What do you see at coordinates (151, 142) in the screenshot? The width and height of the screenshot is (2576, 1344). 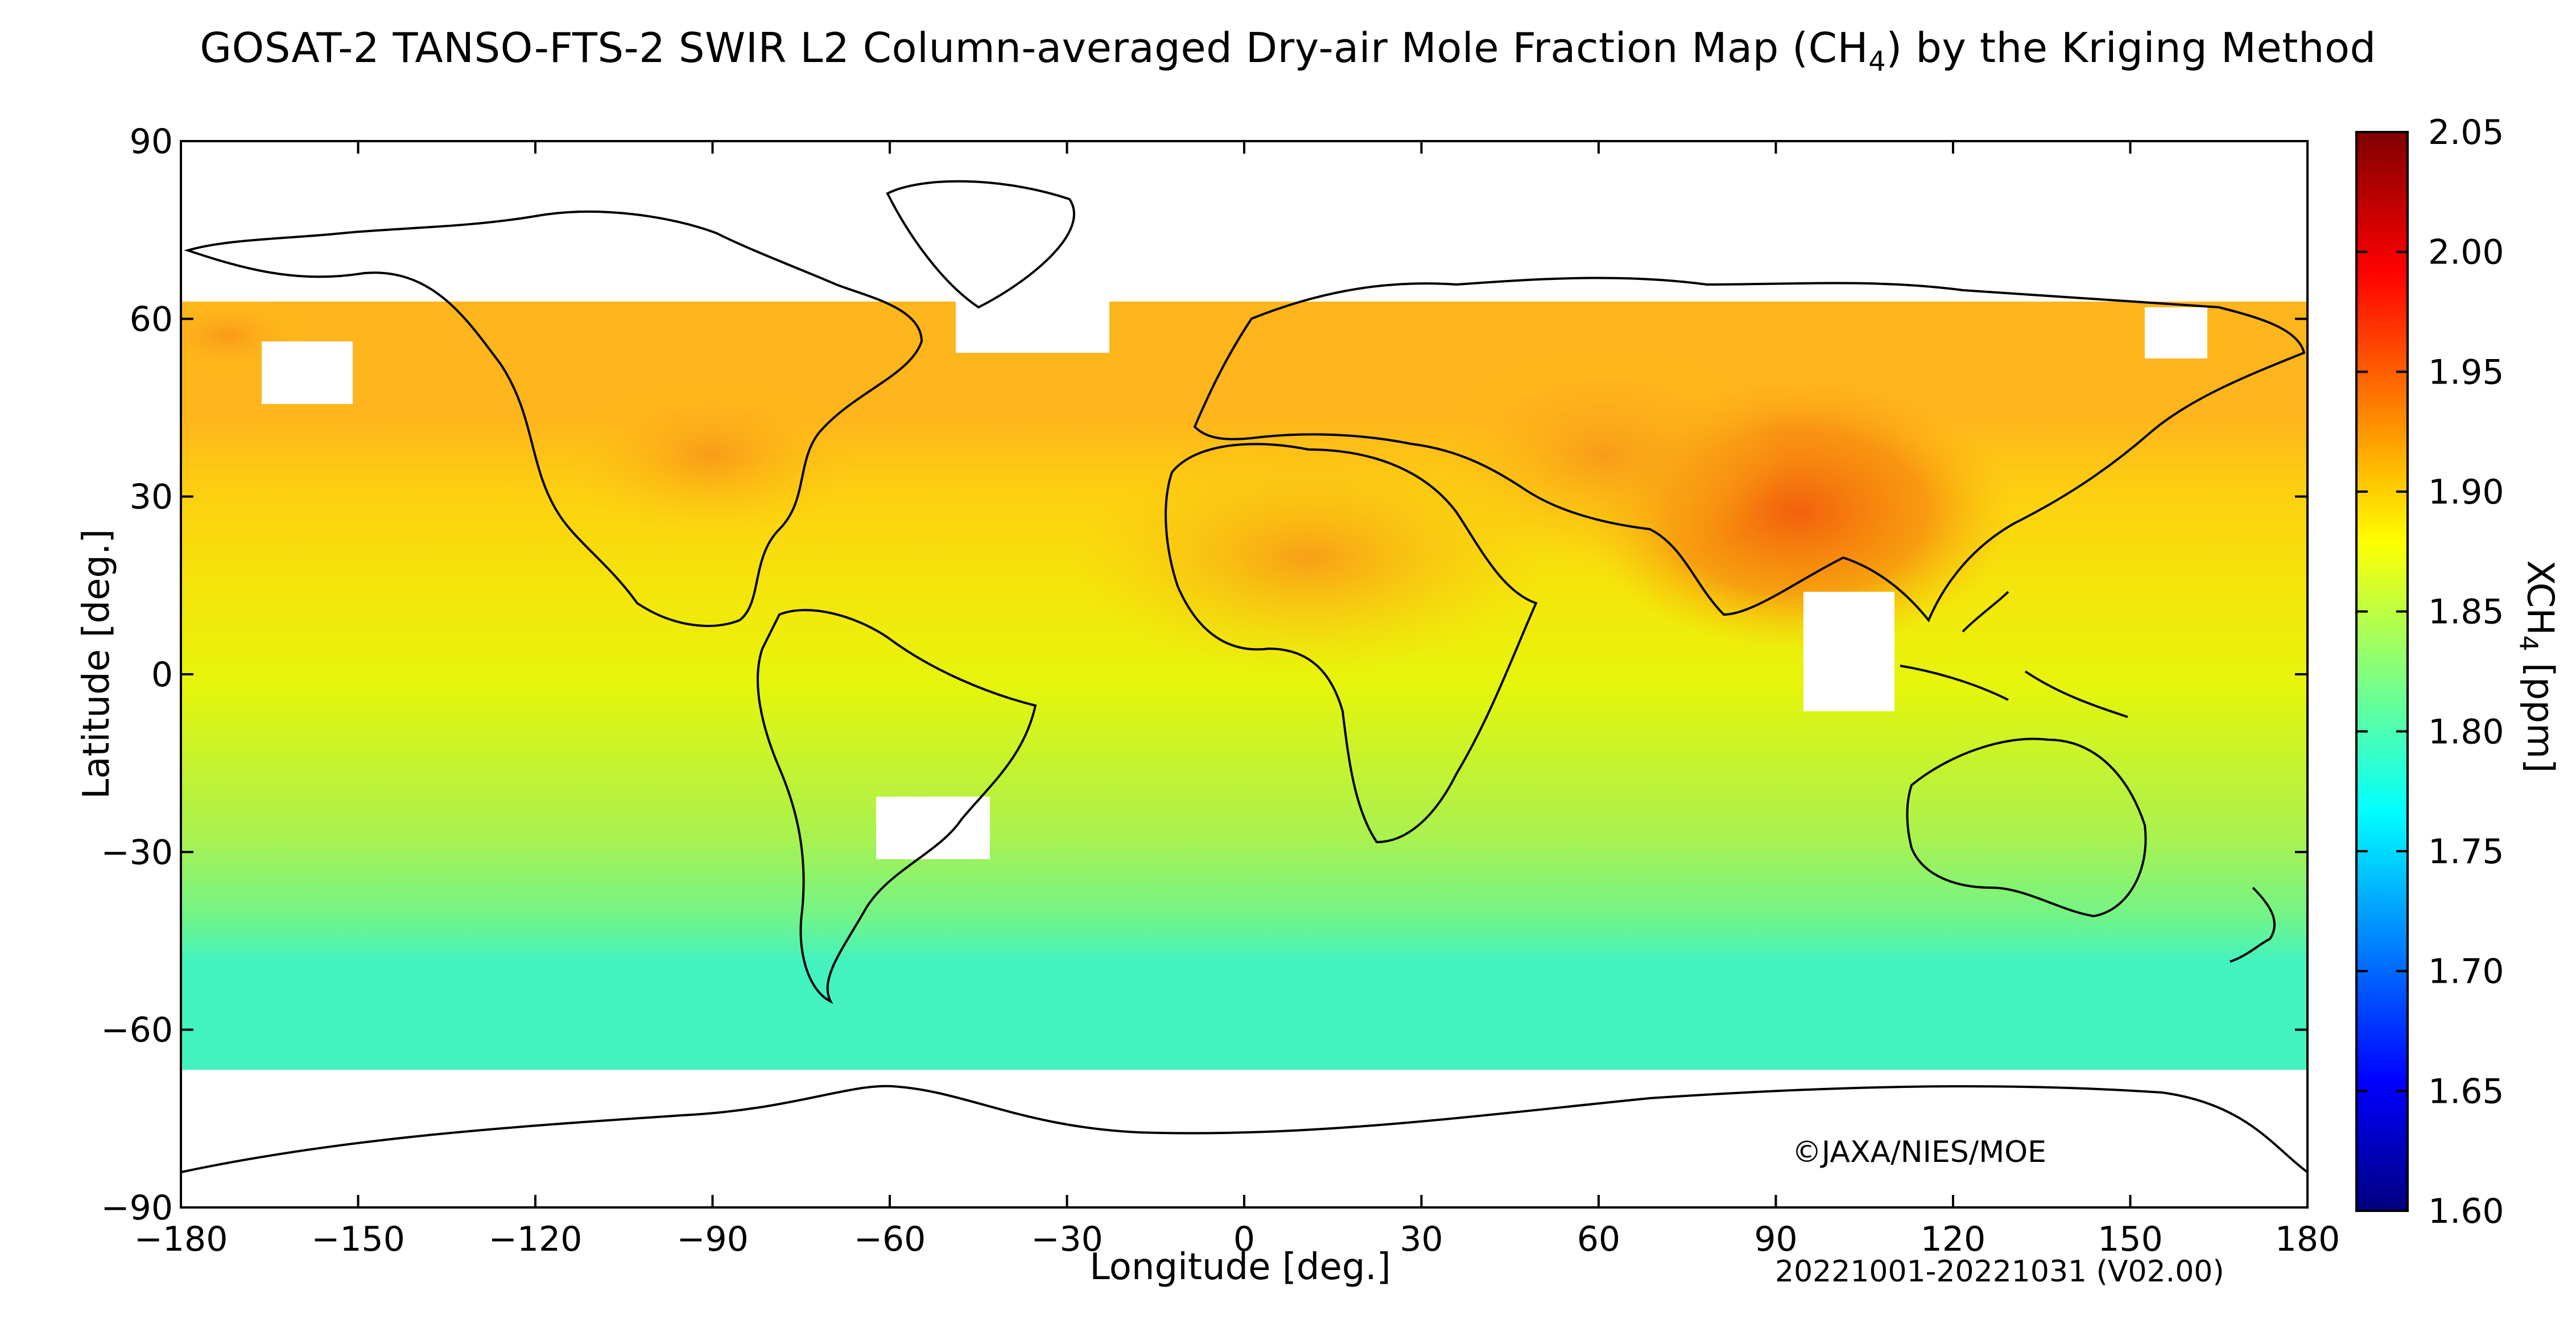 I see `y-tick-label: 90` at bounding box center [151, 142].